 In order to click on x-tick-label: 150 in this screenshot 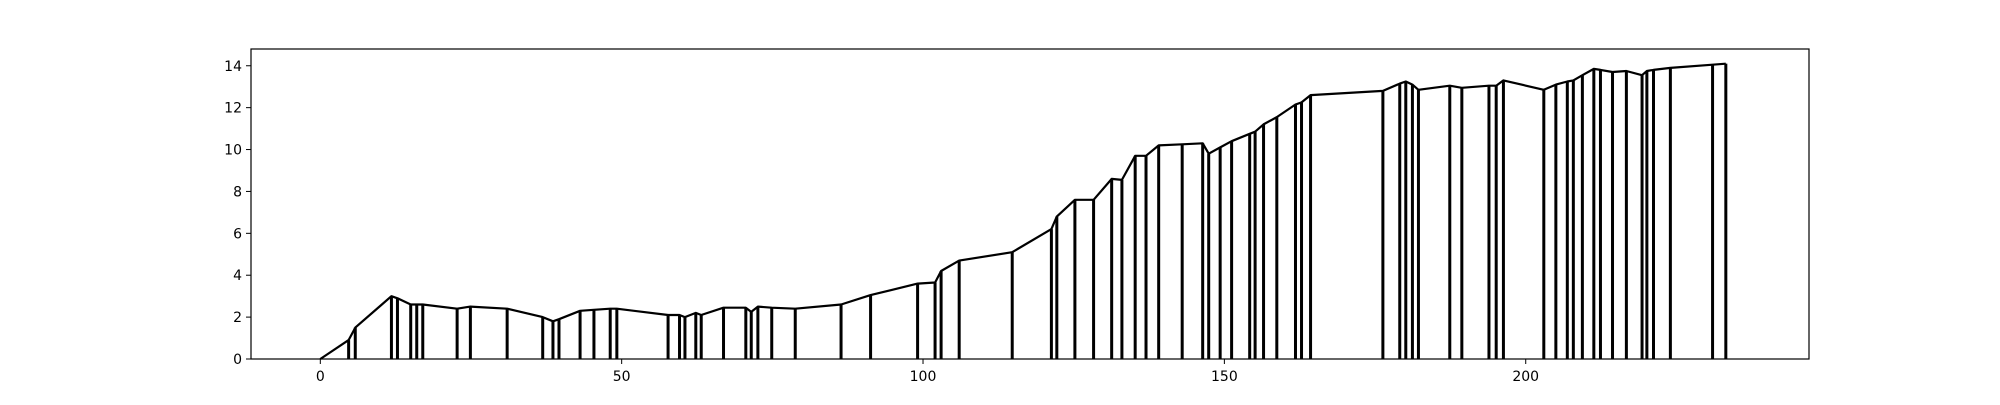, I will do `click(1224, 377)`.